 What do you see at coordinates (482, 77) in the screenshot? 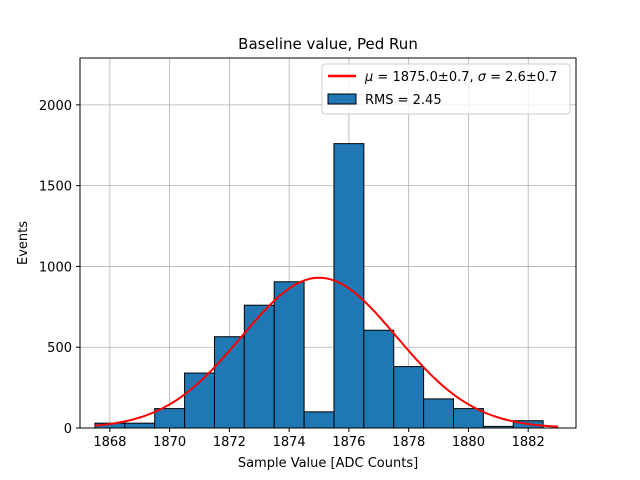
I see `legend-sigma-symbol: σ` at bounding box center [482, 77].